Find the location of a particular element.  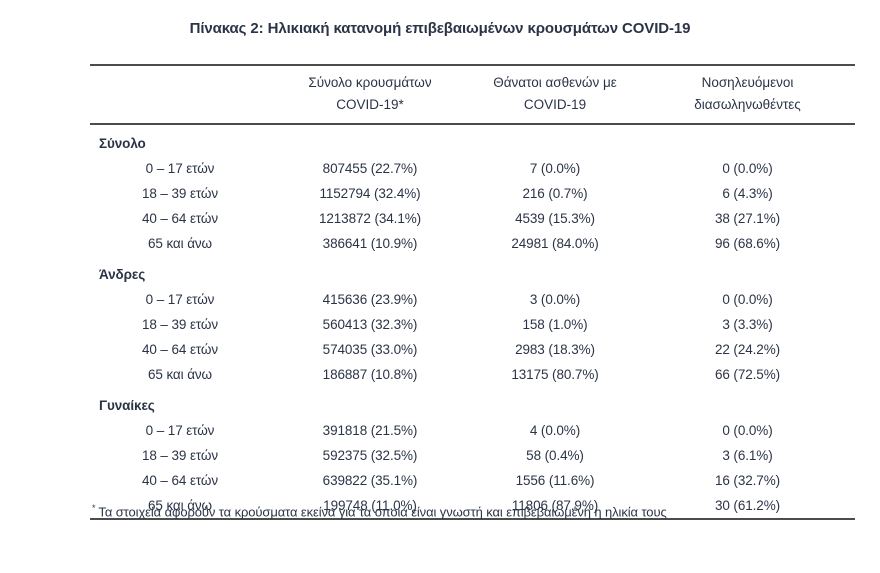

deaths-cell: 24981 (84.0%) is located at coordinates (555, 243).